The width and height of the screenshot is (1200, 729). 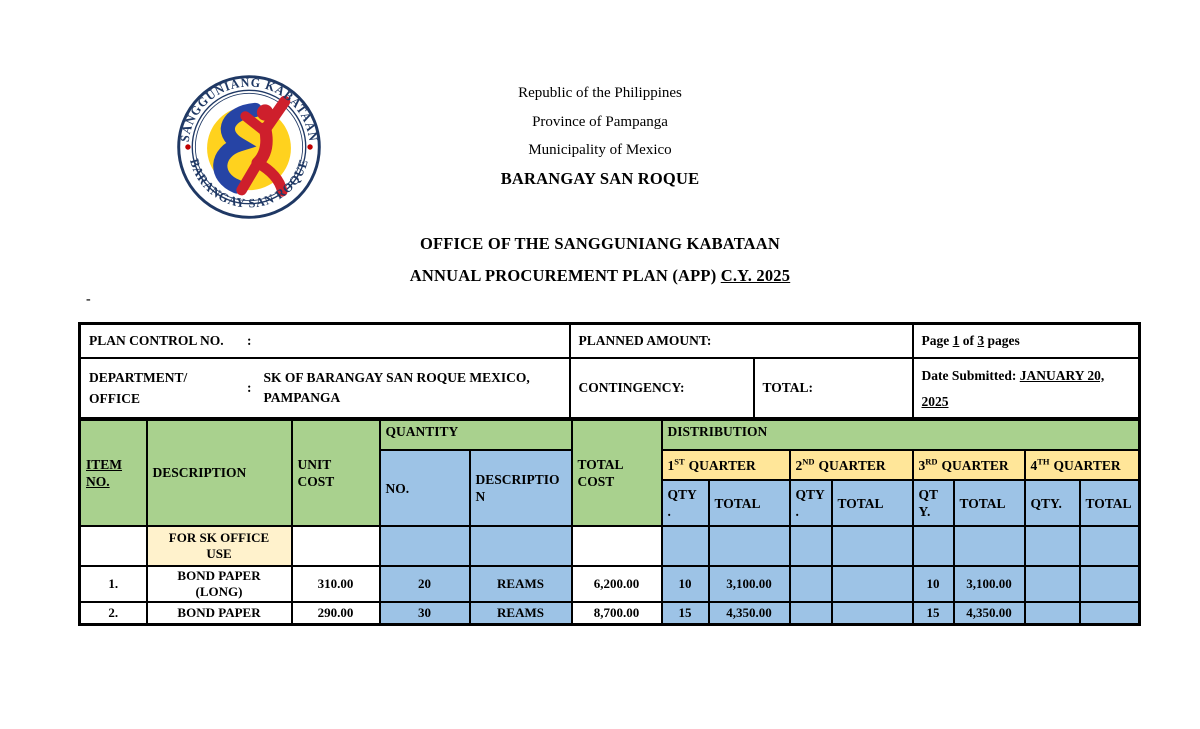 What do you see at coordinates (600, 275) in the screenshot?
I see `plan-title: ANNUAL PROCUREMENT PLAN (APP) C.Y. 2025` at bounding box center [600, 275].